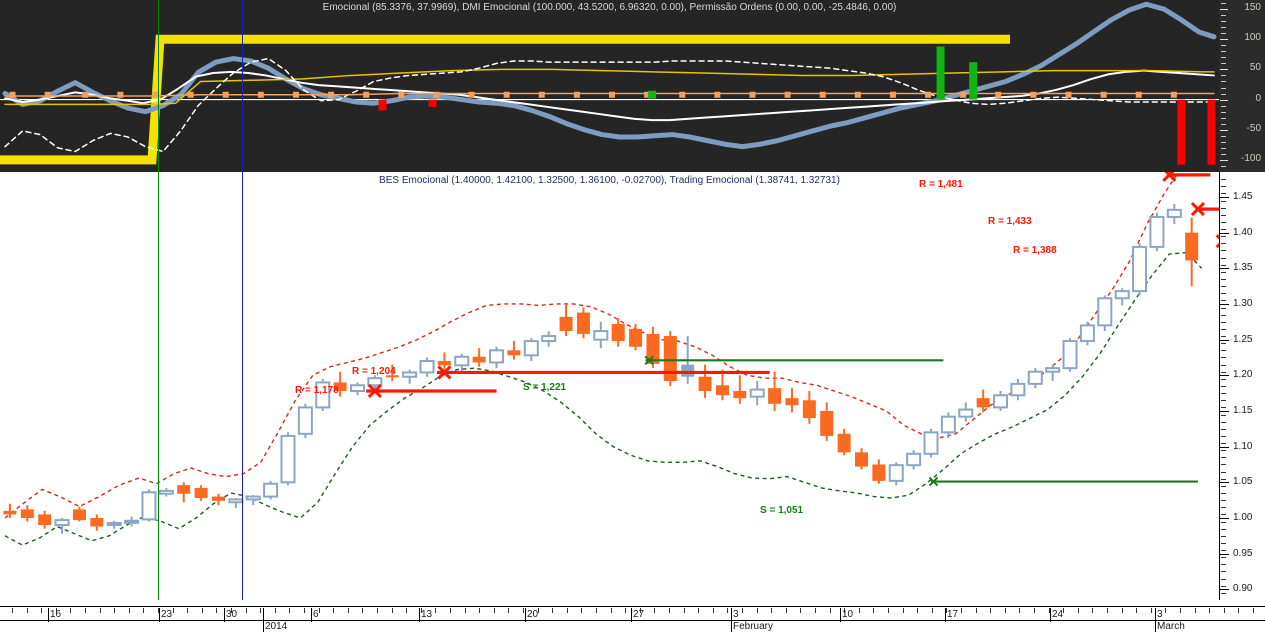 The width and height of the screenshot is (1265, 632). What do you see at coordinates (1243, 517) in the screenshot?
I see `price-axis-label: 1.00` at bounding box center [1243, 517].